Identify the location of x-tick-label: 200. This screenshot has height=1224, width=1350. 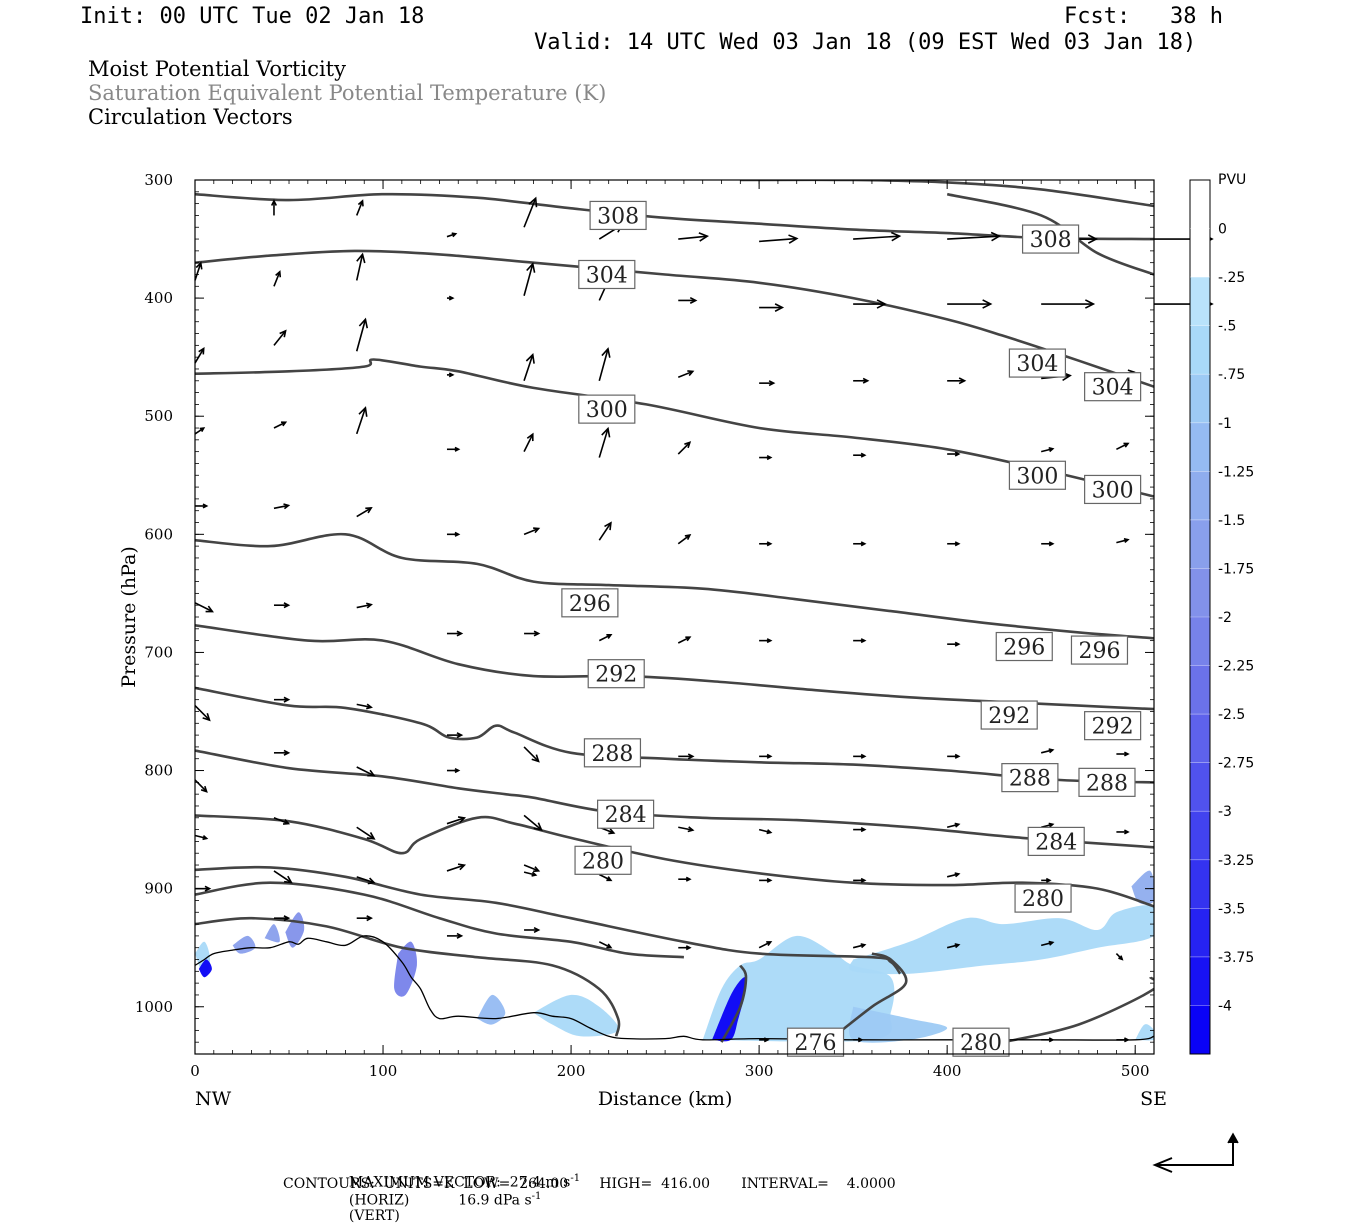
(571, 1071).